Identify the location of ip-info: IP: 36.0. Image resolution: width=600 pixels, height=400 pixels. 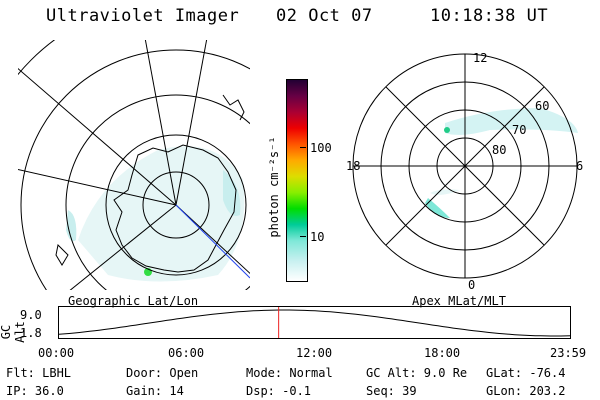
(35, 391).